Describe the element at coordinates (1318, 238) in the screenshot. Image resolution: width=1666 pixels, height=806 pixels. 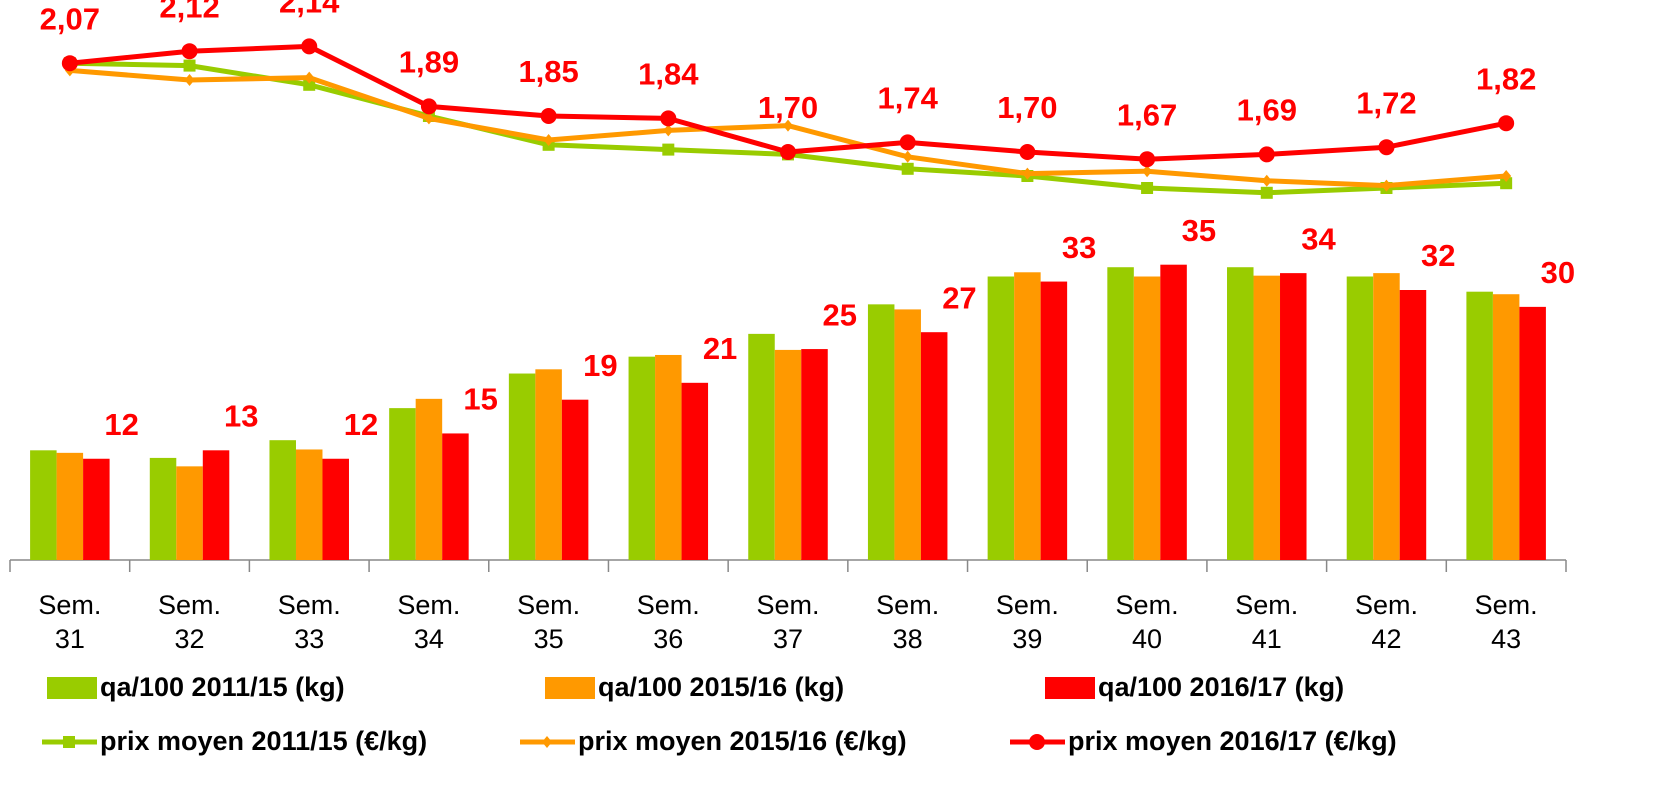
I see `data-label: 34` at that location.